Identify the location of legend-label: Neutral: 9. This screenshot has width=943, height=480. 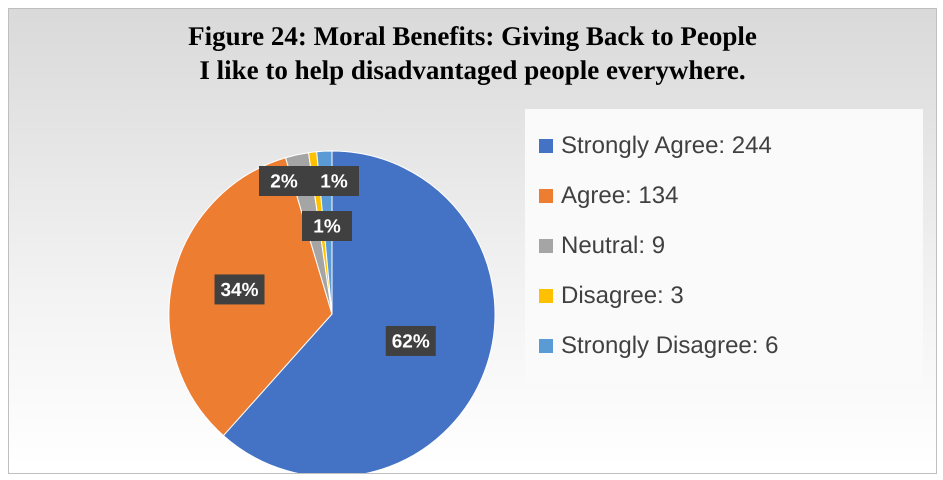
(613, 246).